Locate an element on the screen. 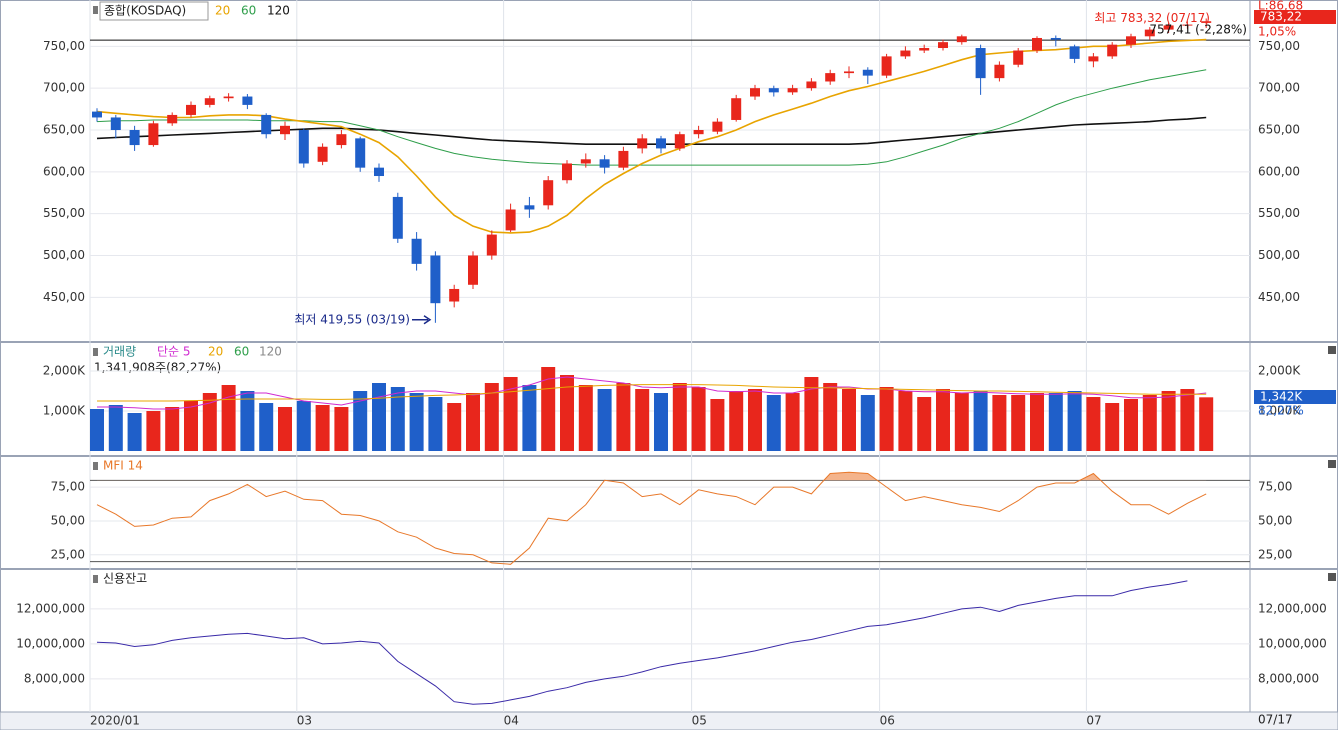 Image resolution: width=1338 pixels, height=730 pixels. volume-average-line is located at coordinates (652, 393).